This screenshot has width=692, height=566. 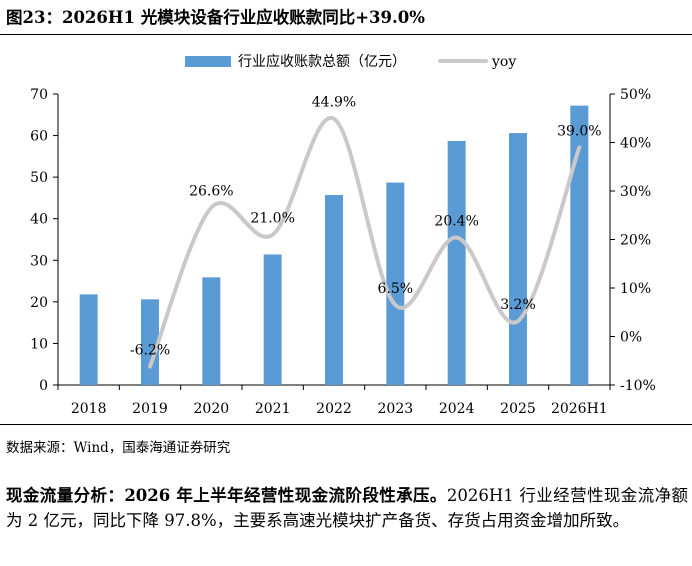 What do you see at coordinates (457, 409) in the screenshot?
I see `x-tick-label: 2024` at bounding box center [457, 409].